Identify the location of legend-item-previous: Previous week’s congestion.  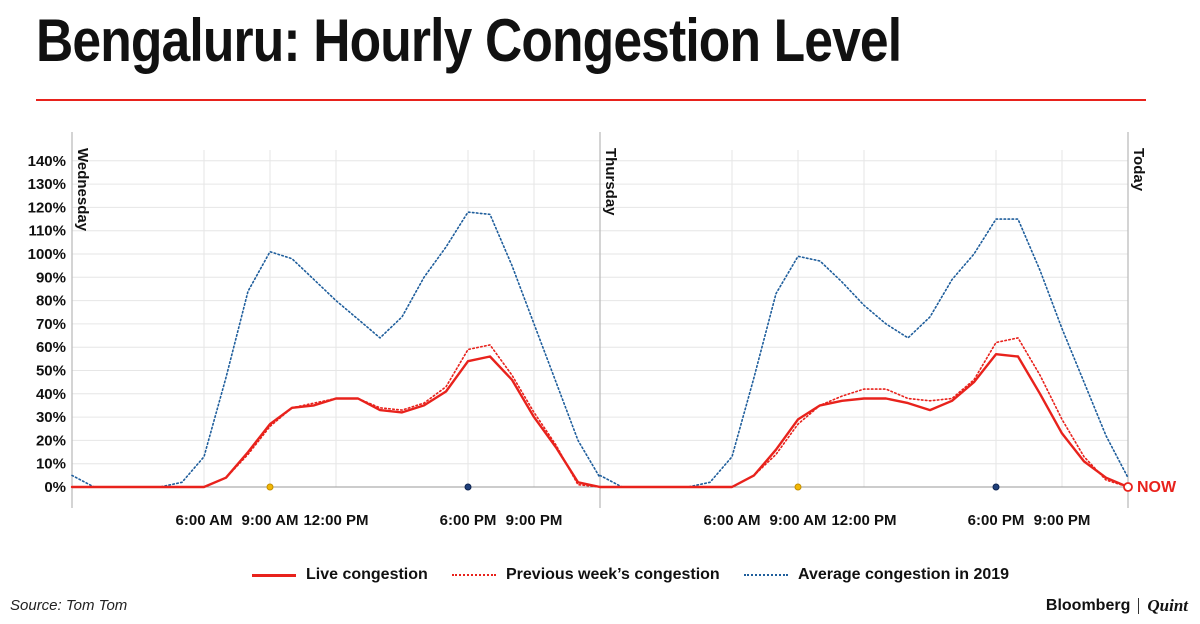
(586, 575).